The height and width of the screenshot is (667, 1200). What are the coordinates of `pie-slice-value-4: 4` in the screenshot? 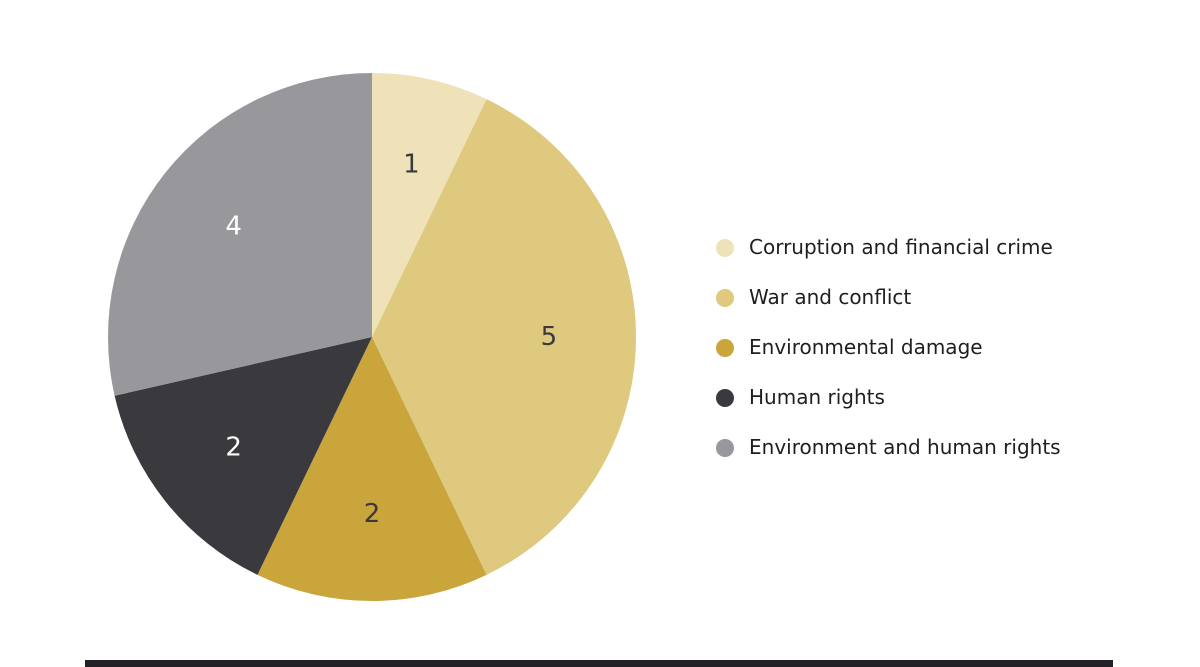 It's located at (233, 227).